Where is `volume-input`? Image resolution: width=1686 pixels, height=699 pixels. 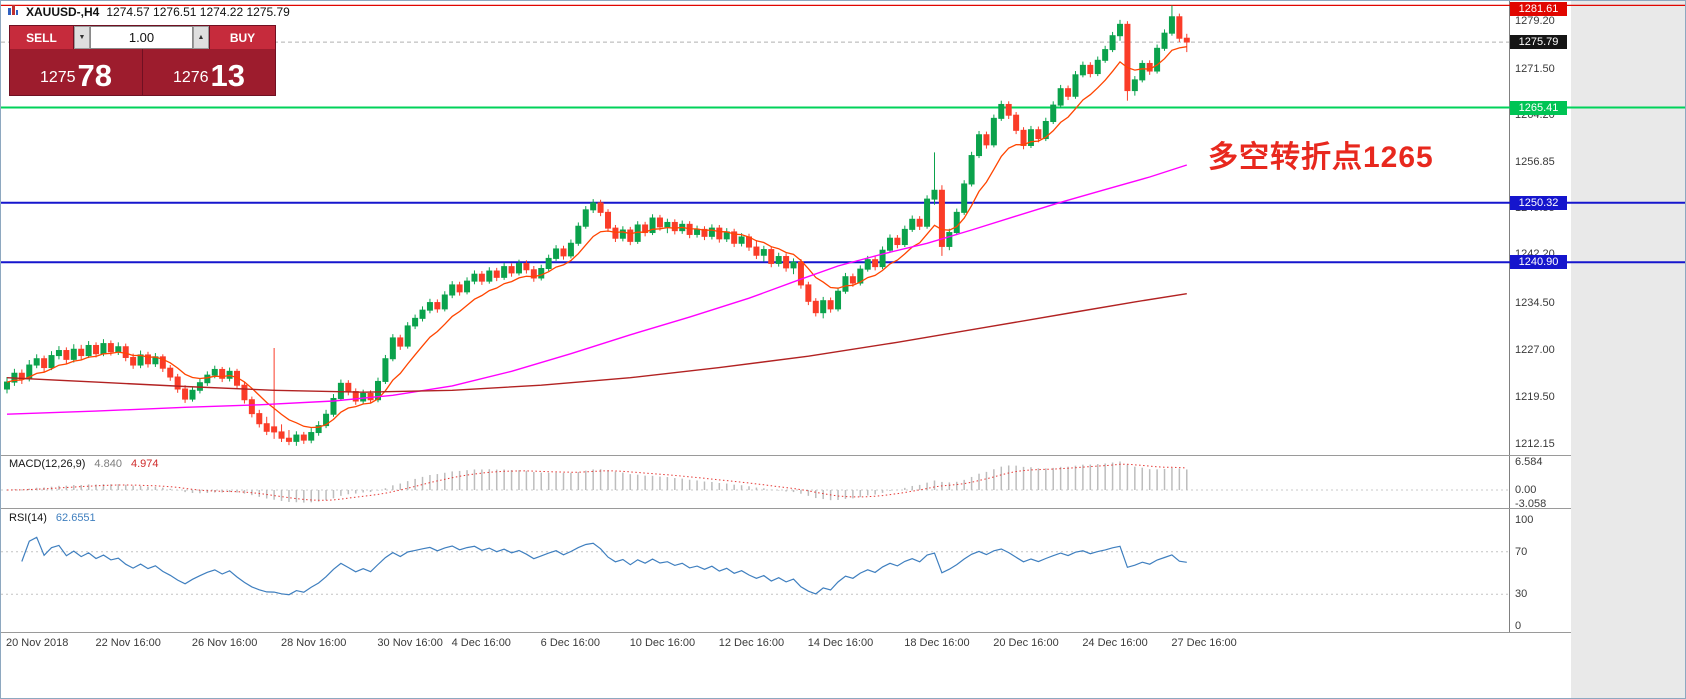 volume-input is located at coordinates (141, 37).